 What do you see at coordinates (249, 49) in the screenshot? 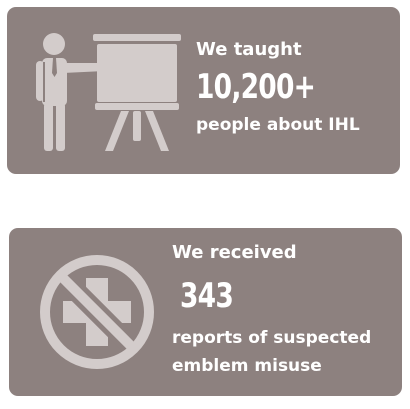
I see `stat-lead: We taught` at bounding box center [249, 49].